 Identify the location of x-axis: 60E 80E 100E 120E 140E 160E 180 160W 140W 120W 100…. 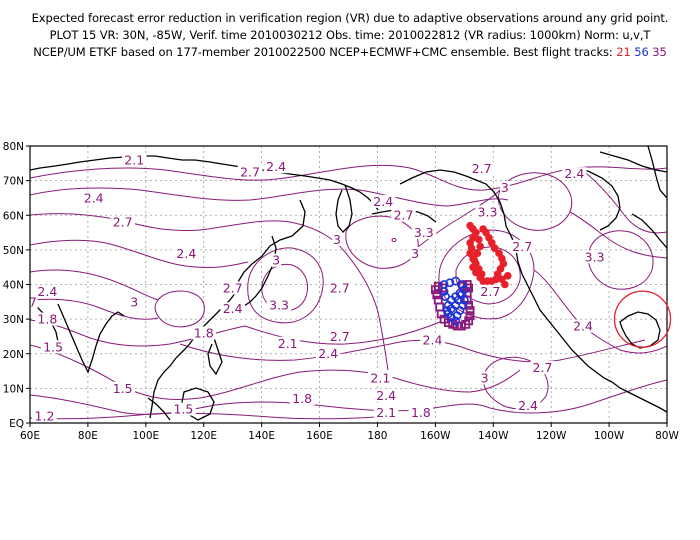
(349, 432).